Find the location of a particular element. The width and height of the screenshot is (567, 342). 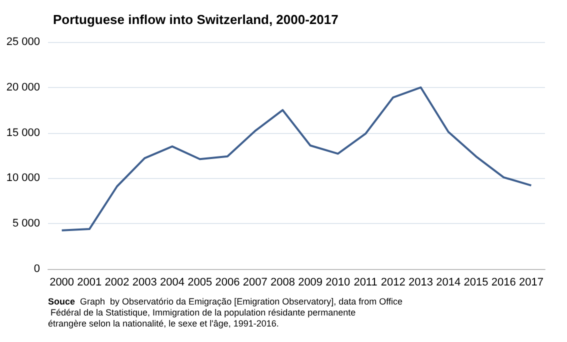

y-tick-label: 25 000 is located at coordinates (23, 42).